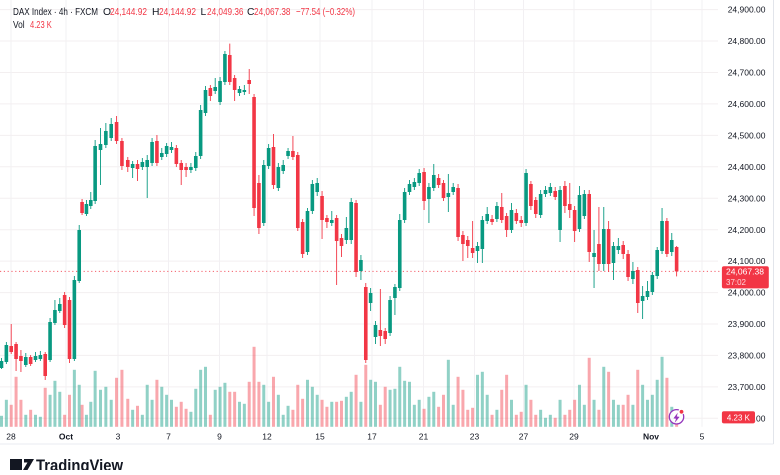 The height and width of the screenshot is (475, 780). What do you see at coordinates (475, 436) in the screenshot?
I see `svg-text: 23` at bounding box center [475, 436].